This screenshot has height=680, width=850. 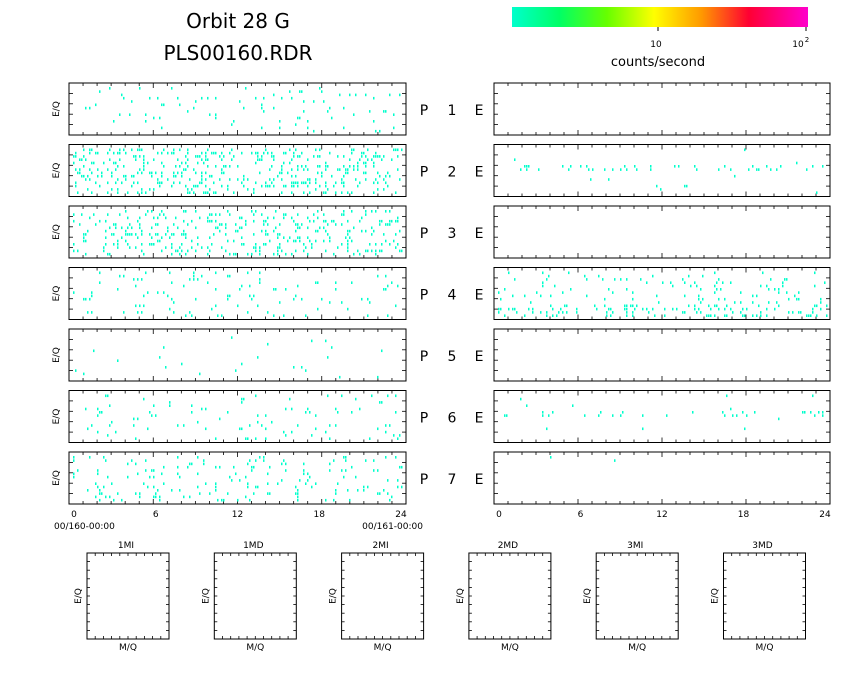 What do you see at coordinates (662, 170) in the screenshot?
I see `panel-frame` at bounding box center [662, 170].